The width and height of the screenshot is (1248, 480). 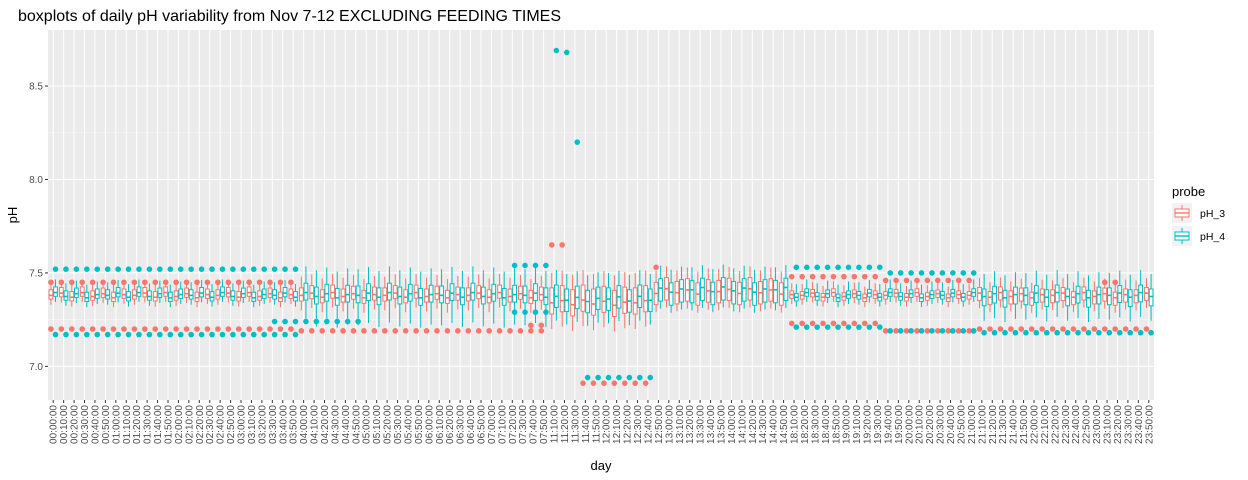 I want to click on x-tick-label: 23:40:00, so click(x=1139, y=424).